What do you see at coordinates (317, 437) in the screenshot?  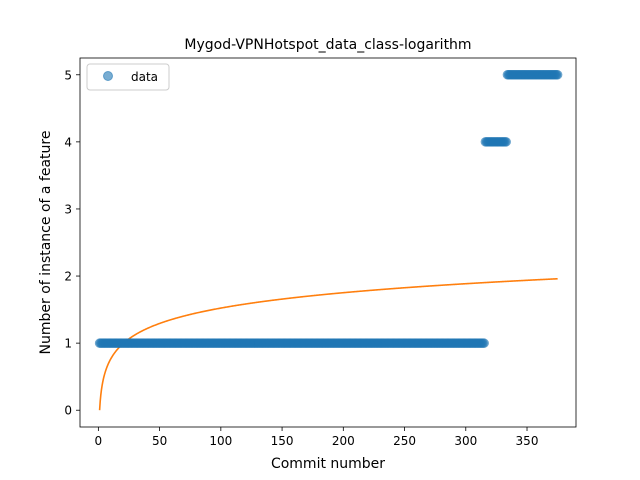 I see `x-axis: 0 50 100 150 200 250 300 350` at bounding box center [317, 437].